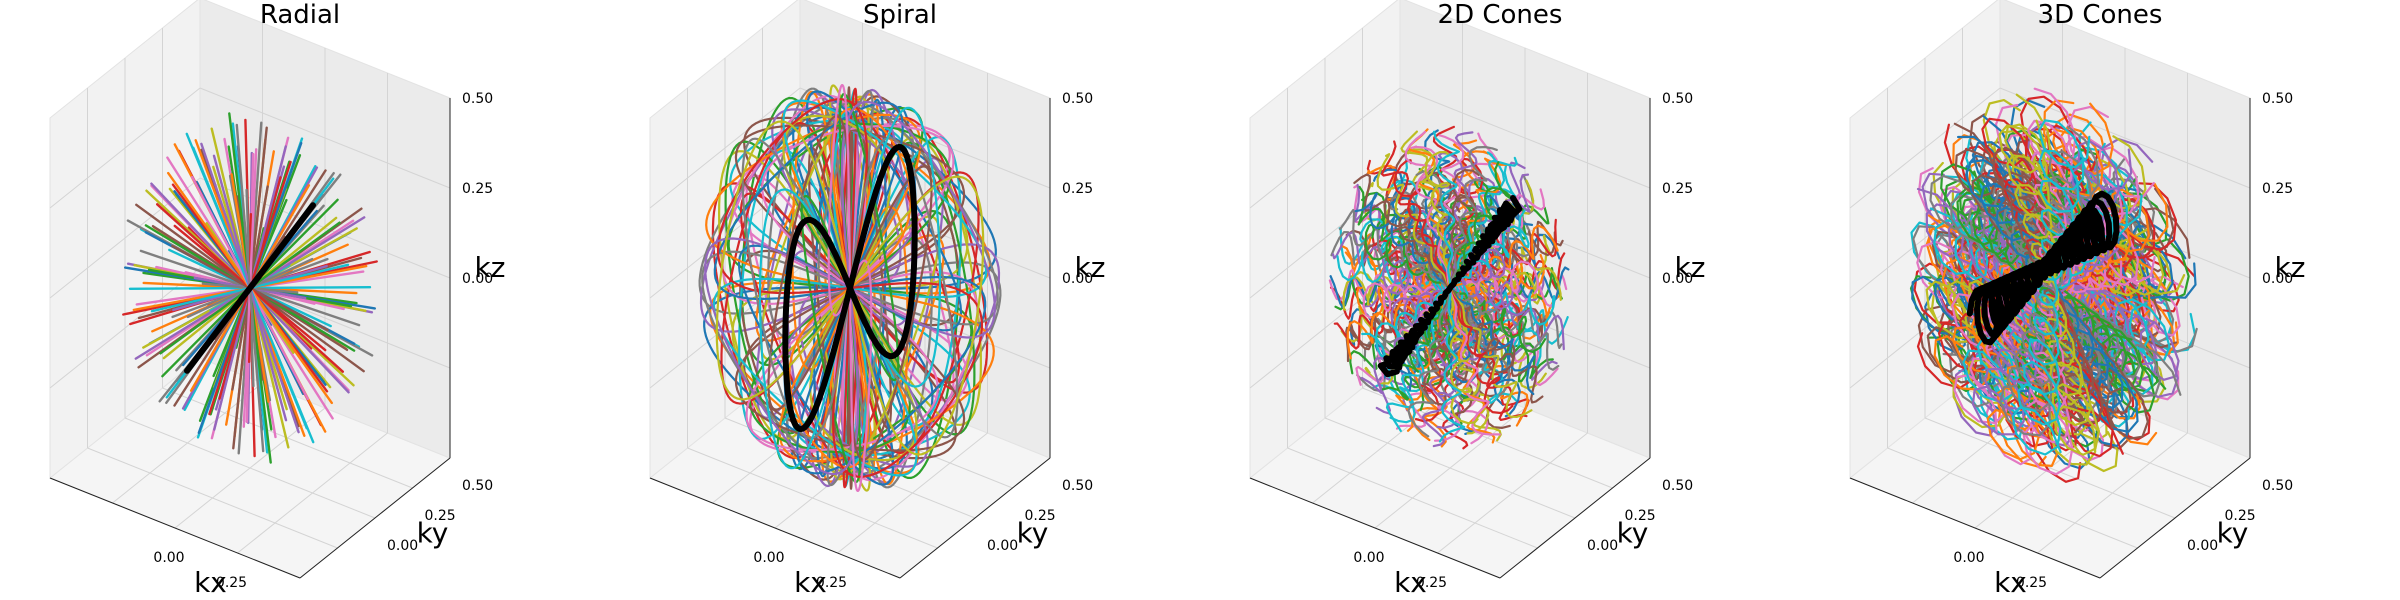  I want to click on trajectory-line, so click(2051, 287).